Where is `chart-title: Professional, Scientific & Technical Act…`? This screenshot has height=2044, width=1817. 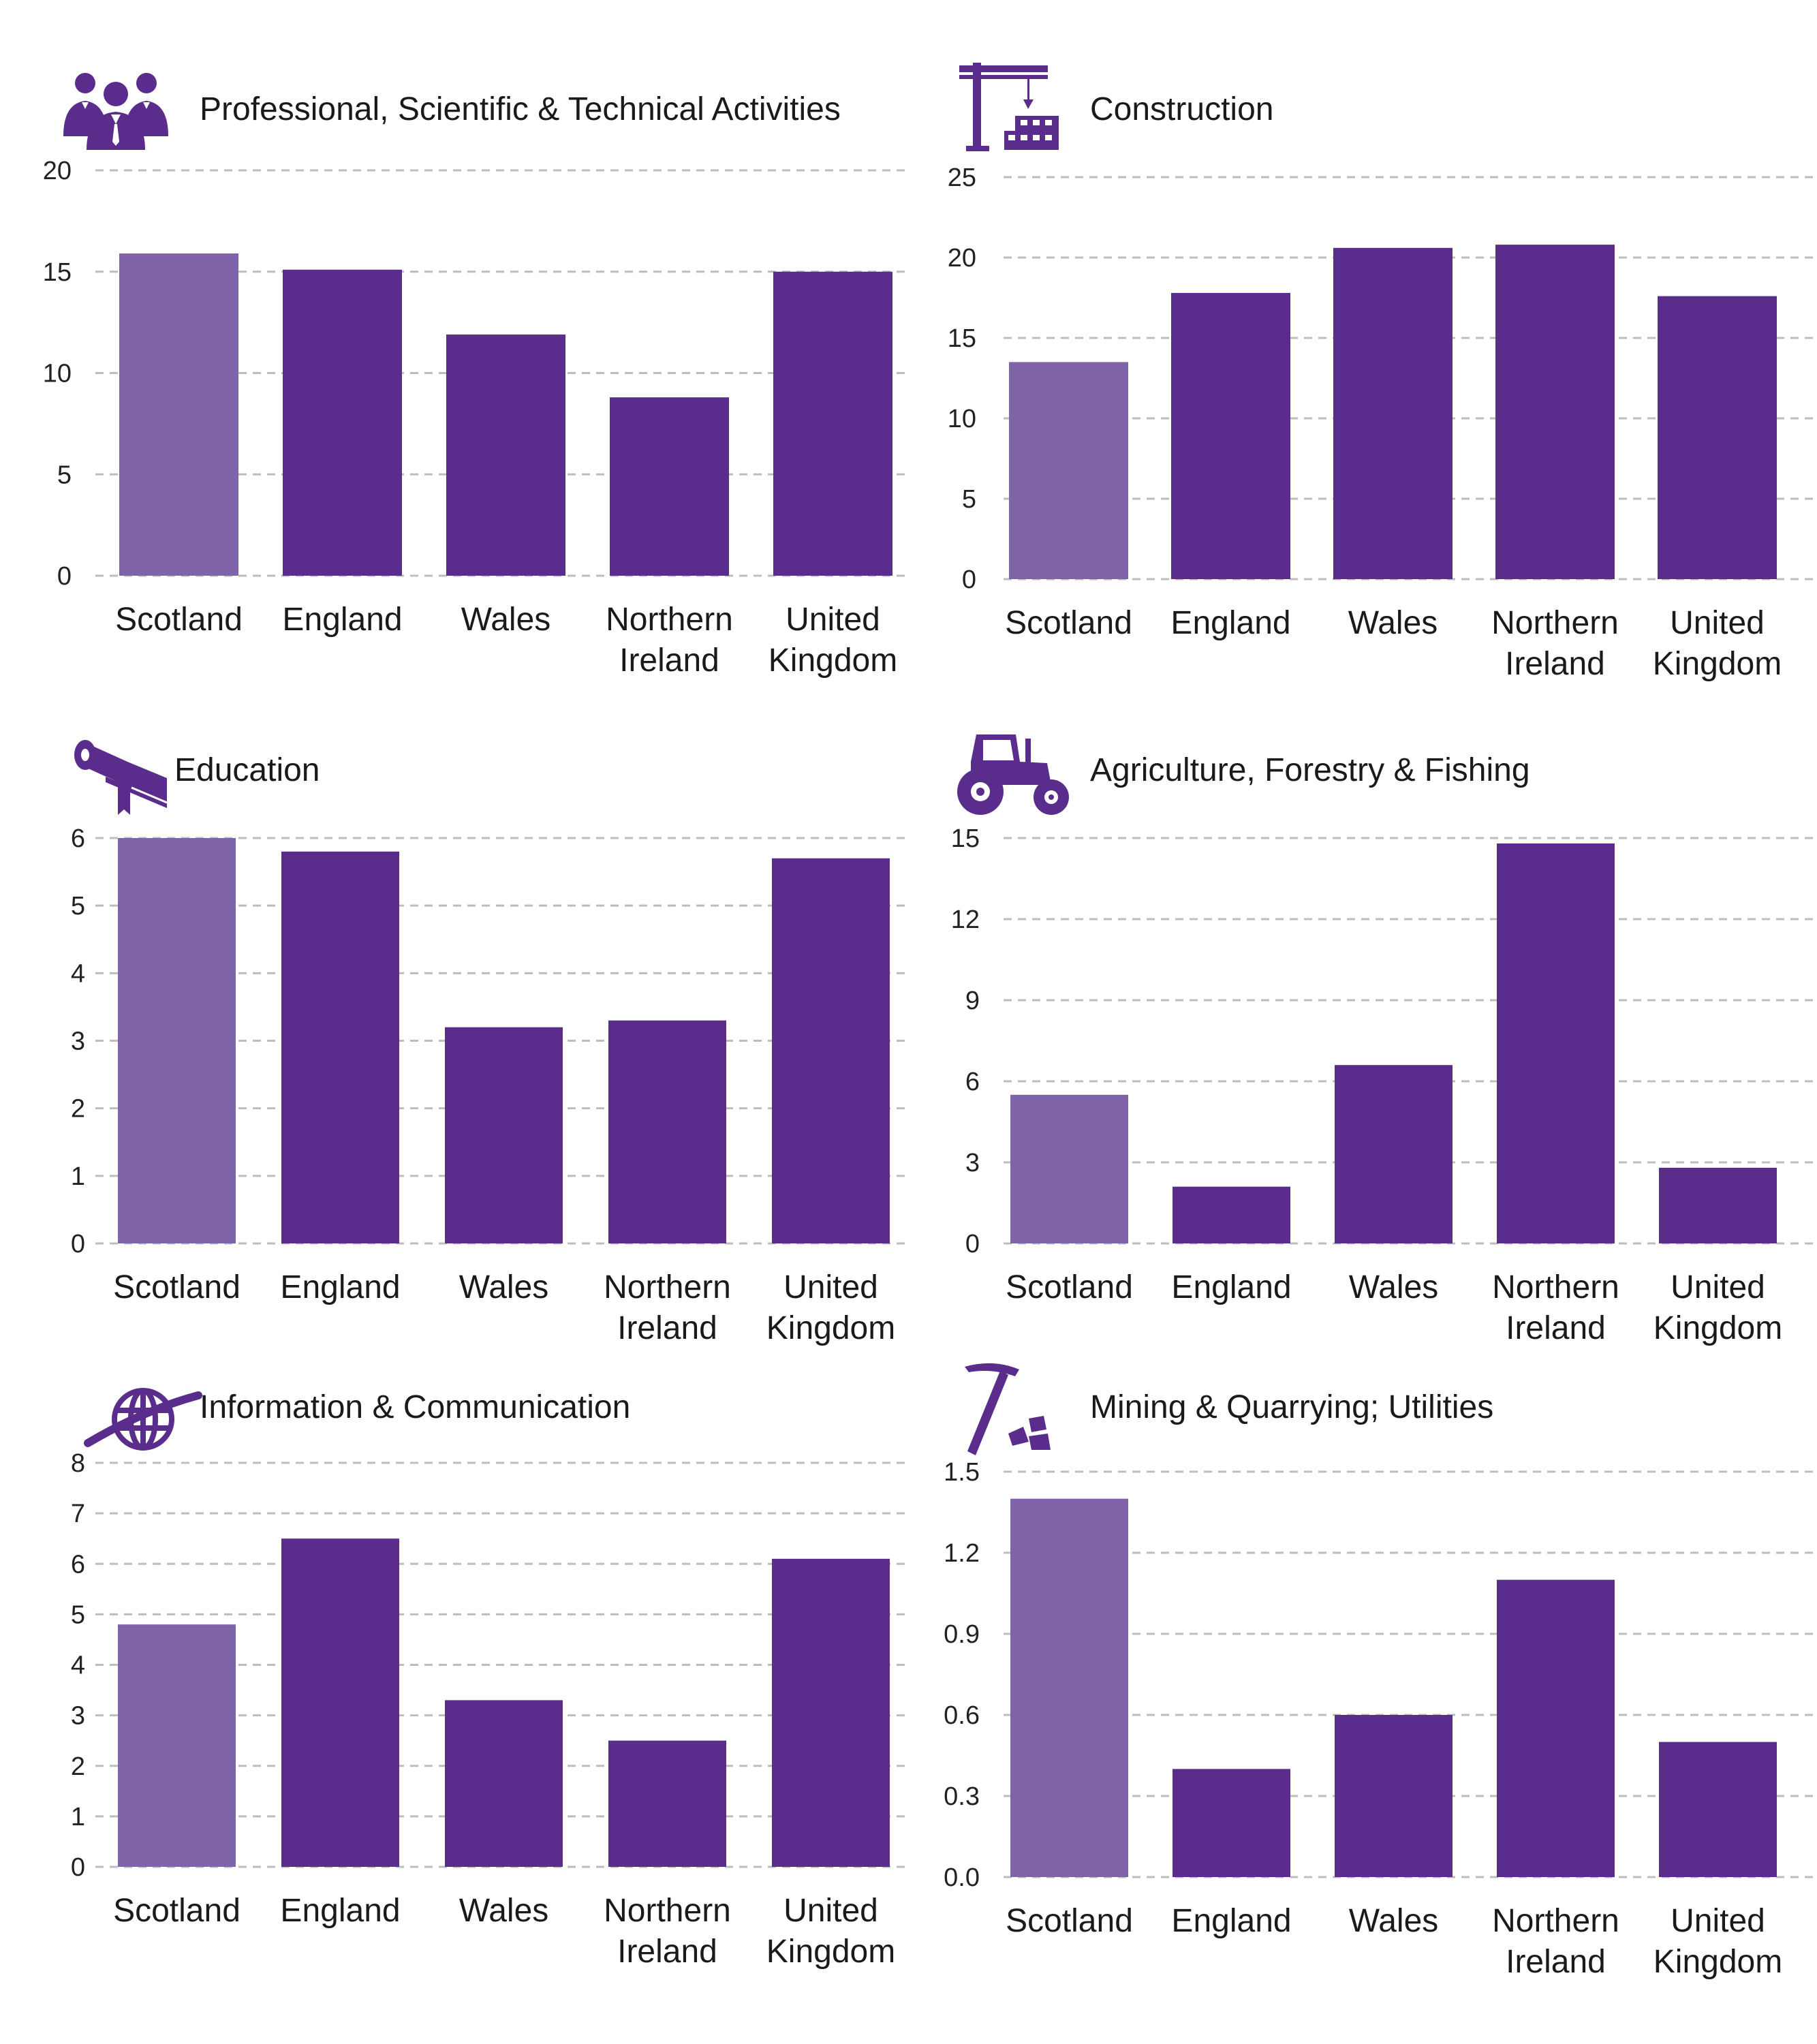
chart-title: Professional, Scientific & Technical Act… is located at coordinates (520, 109).